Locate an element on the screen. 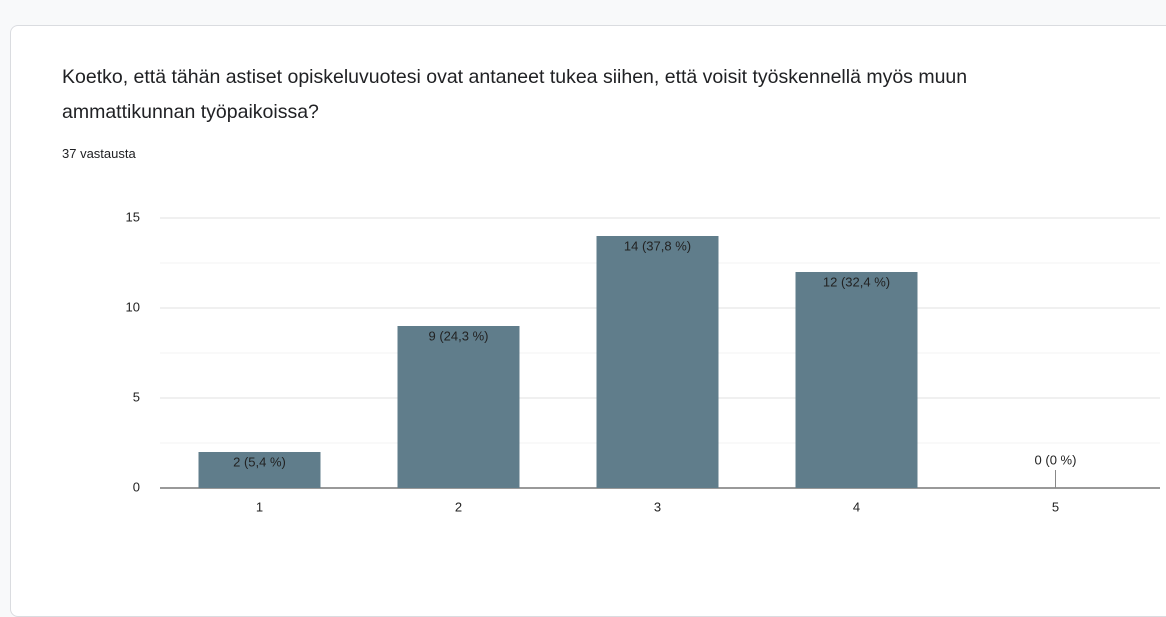 This screenshot has height=617, width=1166. x-tick-label: 3 is located at coordinates (657, 506).